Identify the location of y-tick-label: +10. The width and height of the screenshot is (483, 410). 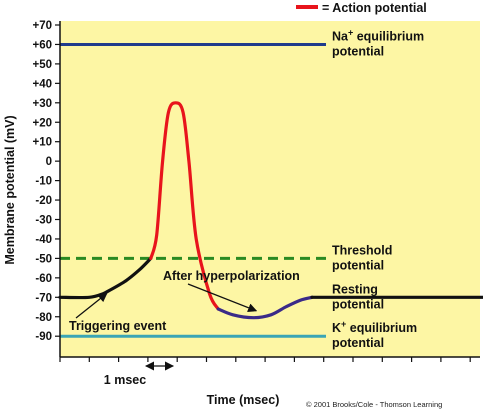
(42, 143).